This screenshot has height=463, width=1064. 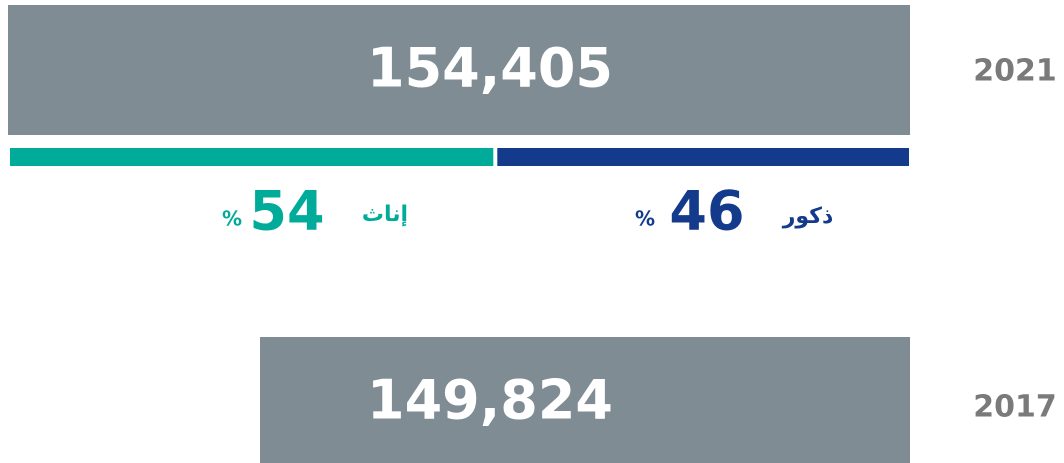 I want to click on male-unit: %, so click(x=645, y=219).